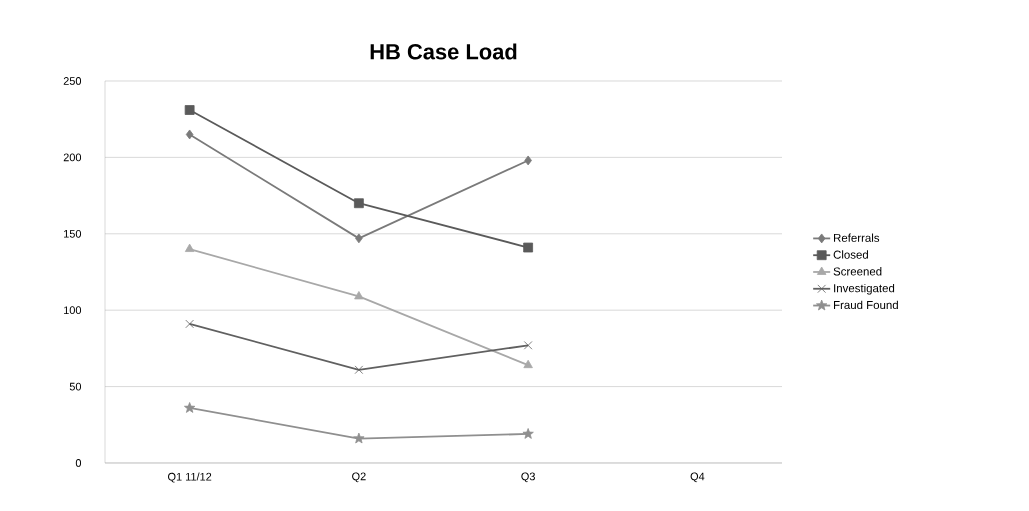 This screenshot has height=511, width=1029. I want to click on y-tick-label: 200, so click(72, 157).